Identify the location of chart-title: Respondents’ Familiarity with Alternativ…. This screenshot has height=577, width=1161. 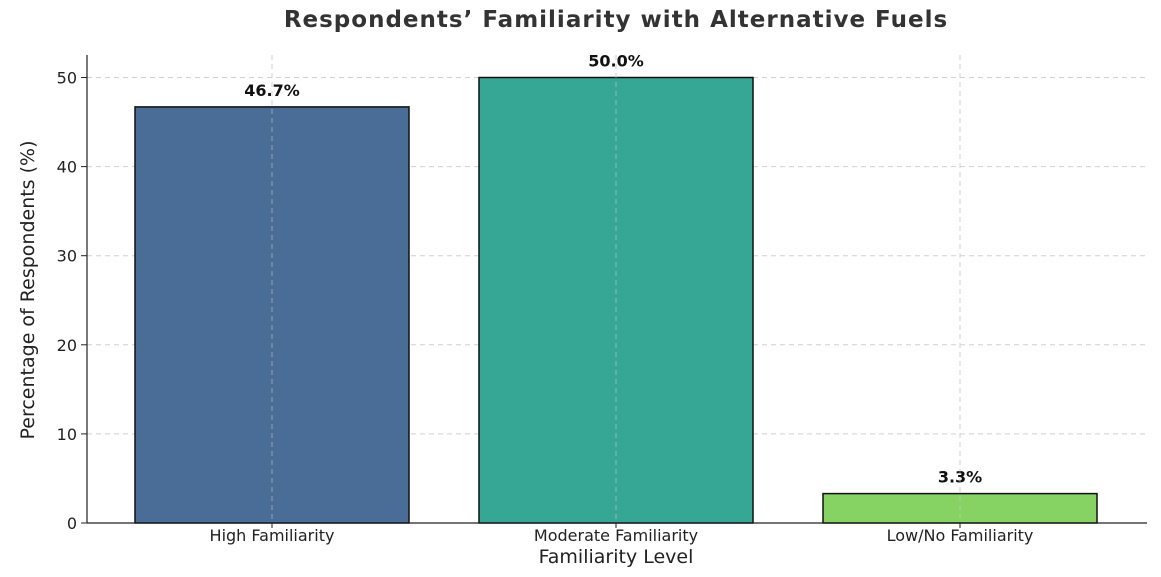
(616, 20).